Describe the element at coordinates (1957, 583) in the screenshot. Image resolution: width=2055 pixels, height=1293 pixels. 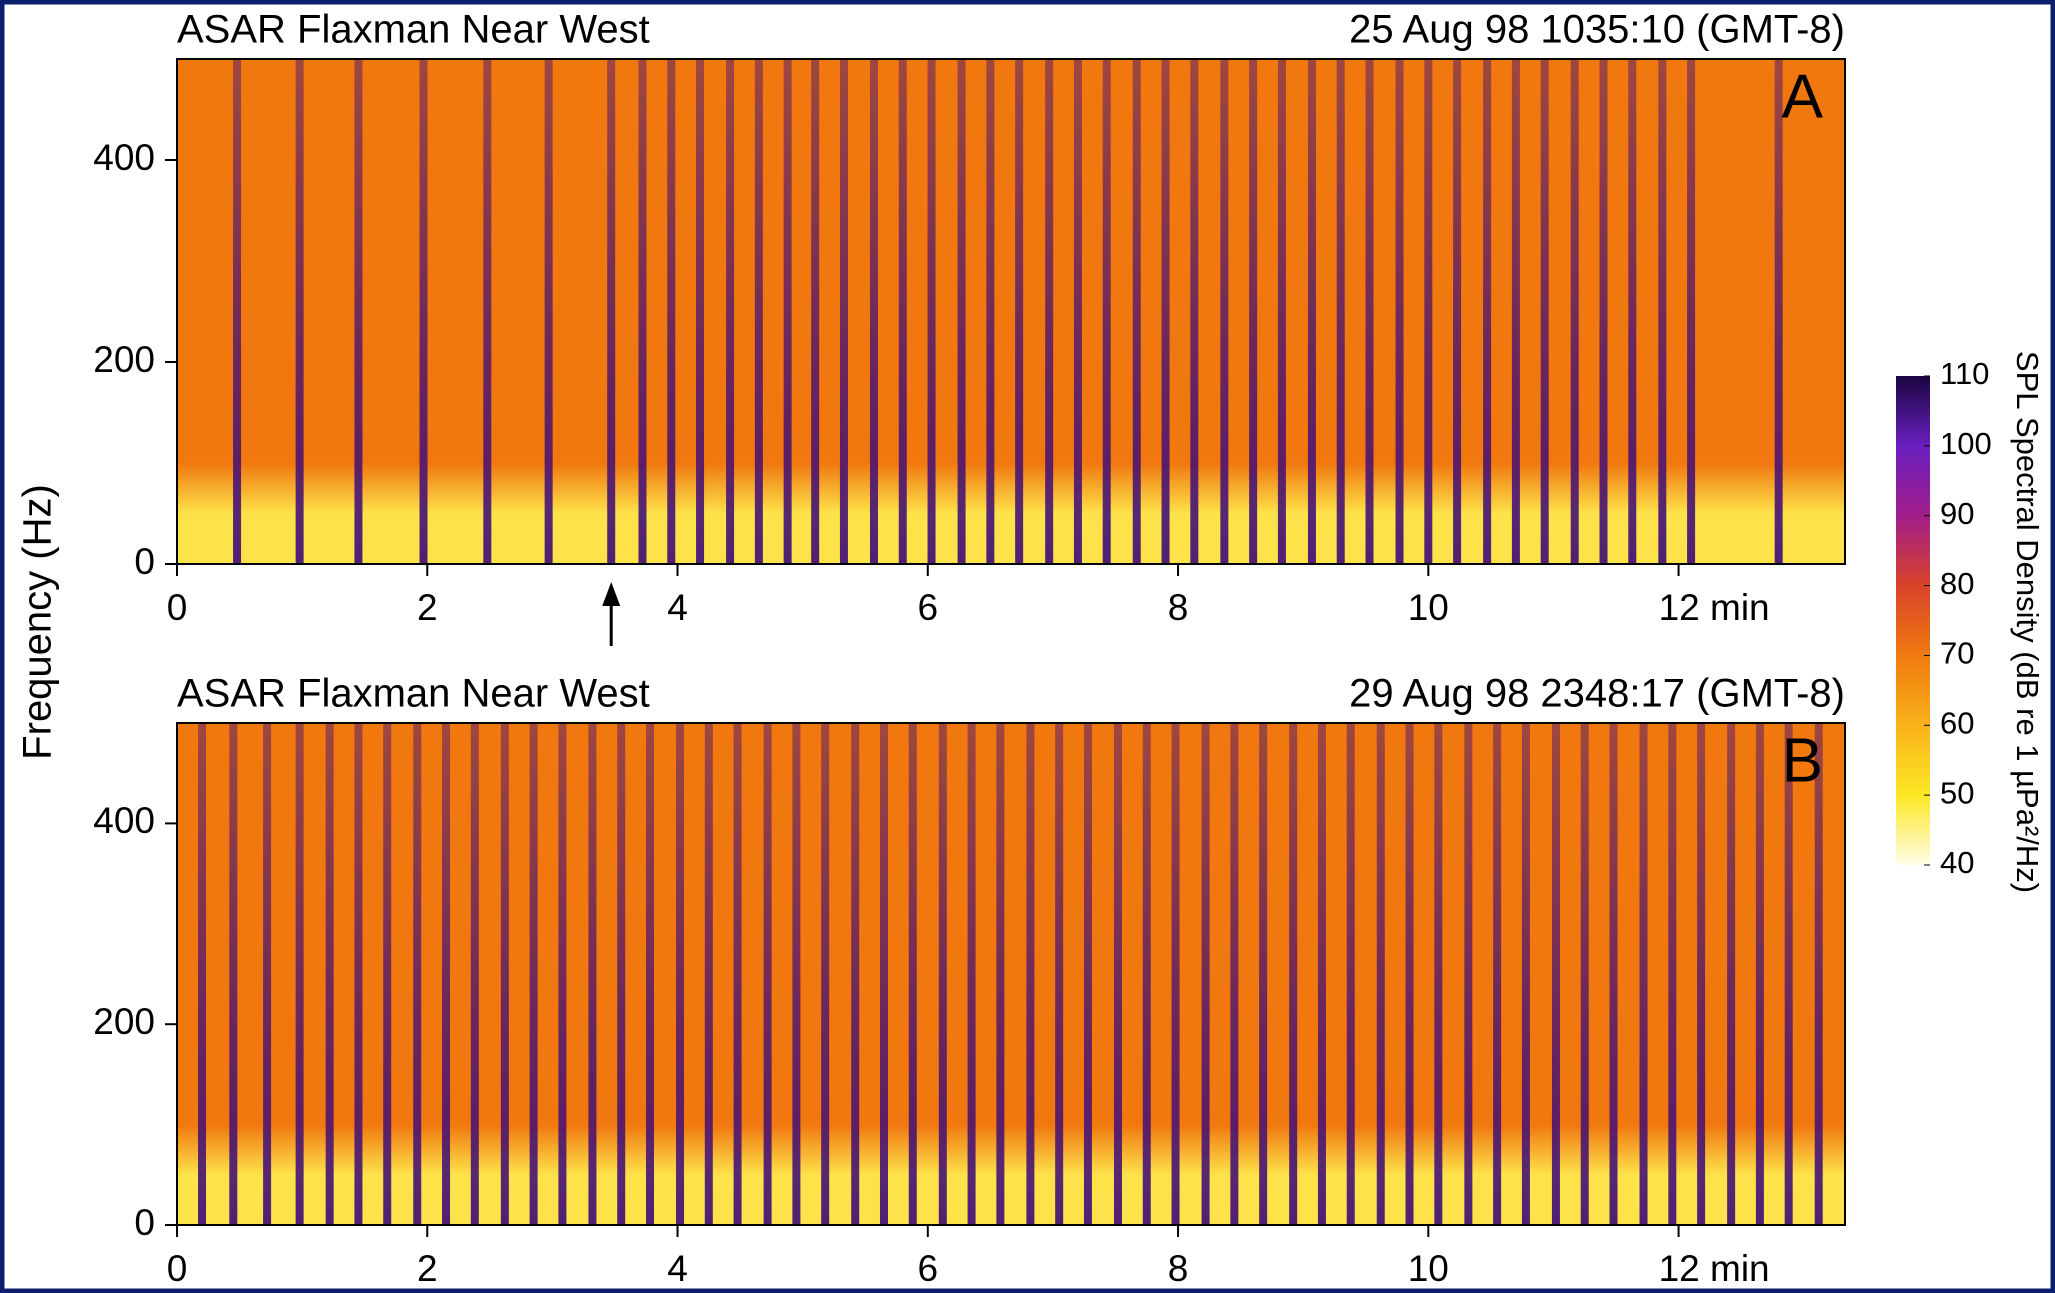
I see `colorbar-tick-label: 80` at that location.